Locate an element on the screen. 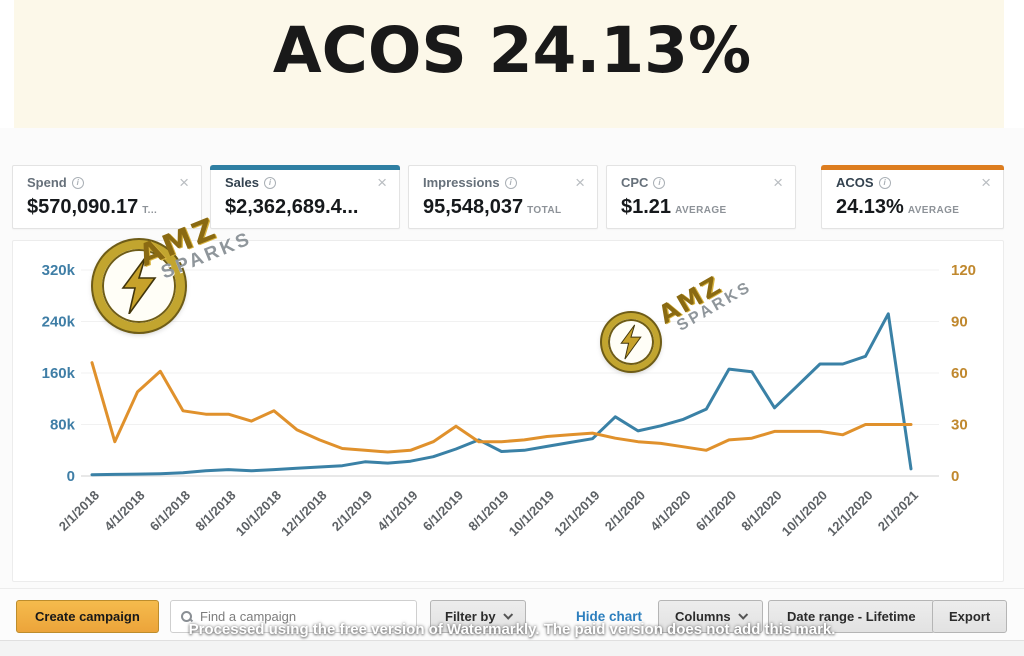 The image size is (1024, 656). bottom-strip is located at coordinates (512, 648).